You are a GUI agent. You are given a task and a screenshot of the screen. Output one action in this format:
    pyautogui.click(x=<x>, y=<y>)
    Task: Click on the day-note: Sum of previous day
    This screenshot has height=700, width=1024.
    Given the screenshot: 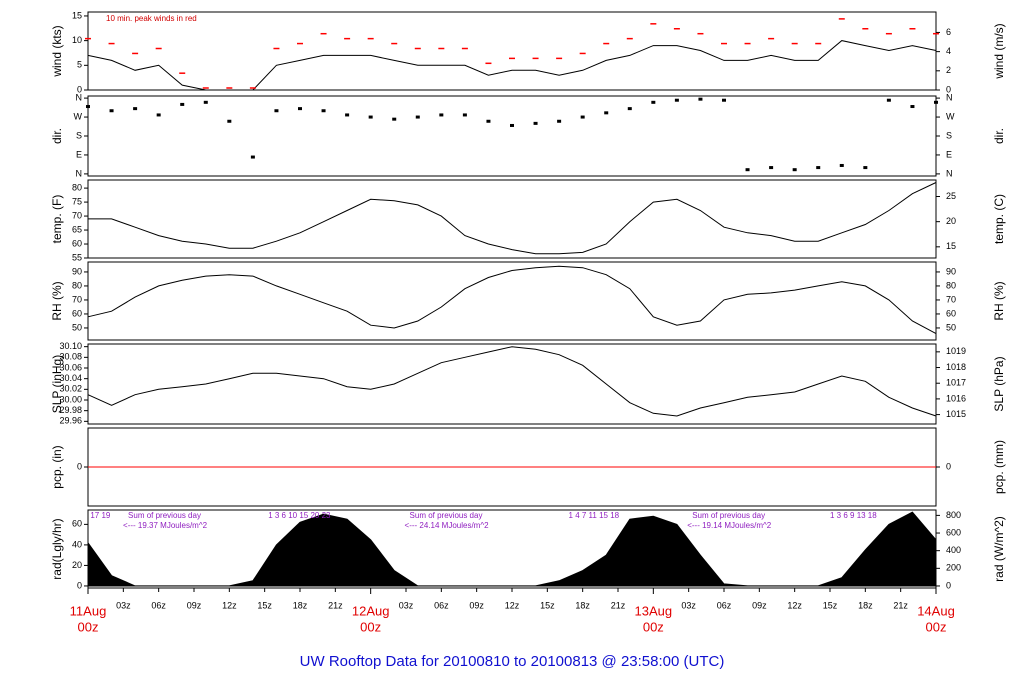 What is the action you would take?
    pyautogui.click(x=164, y=515)
    